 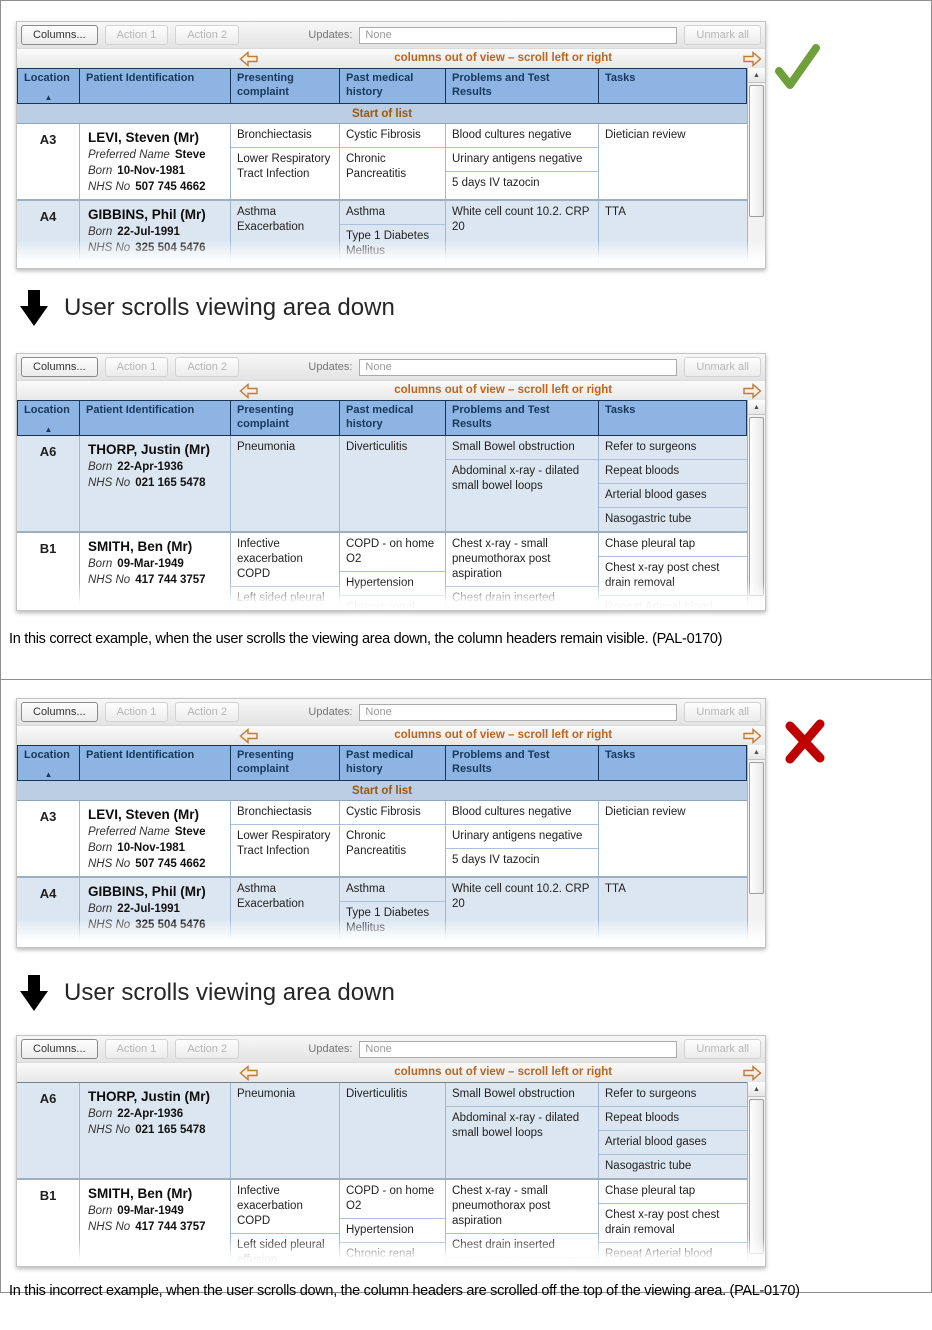 I want to click on problem-item: Small Bowel obstruction, so click(x=522, y=448).